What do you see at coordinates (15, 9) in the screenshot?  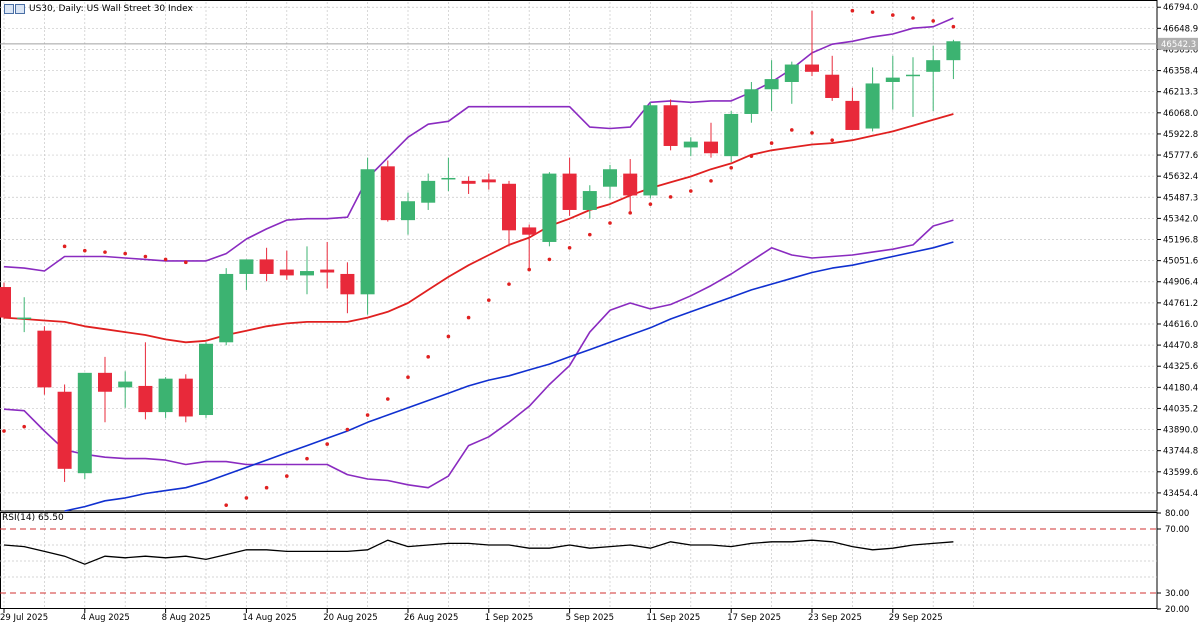 I see `window-icon` at bounding box center [15, 9].